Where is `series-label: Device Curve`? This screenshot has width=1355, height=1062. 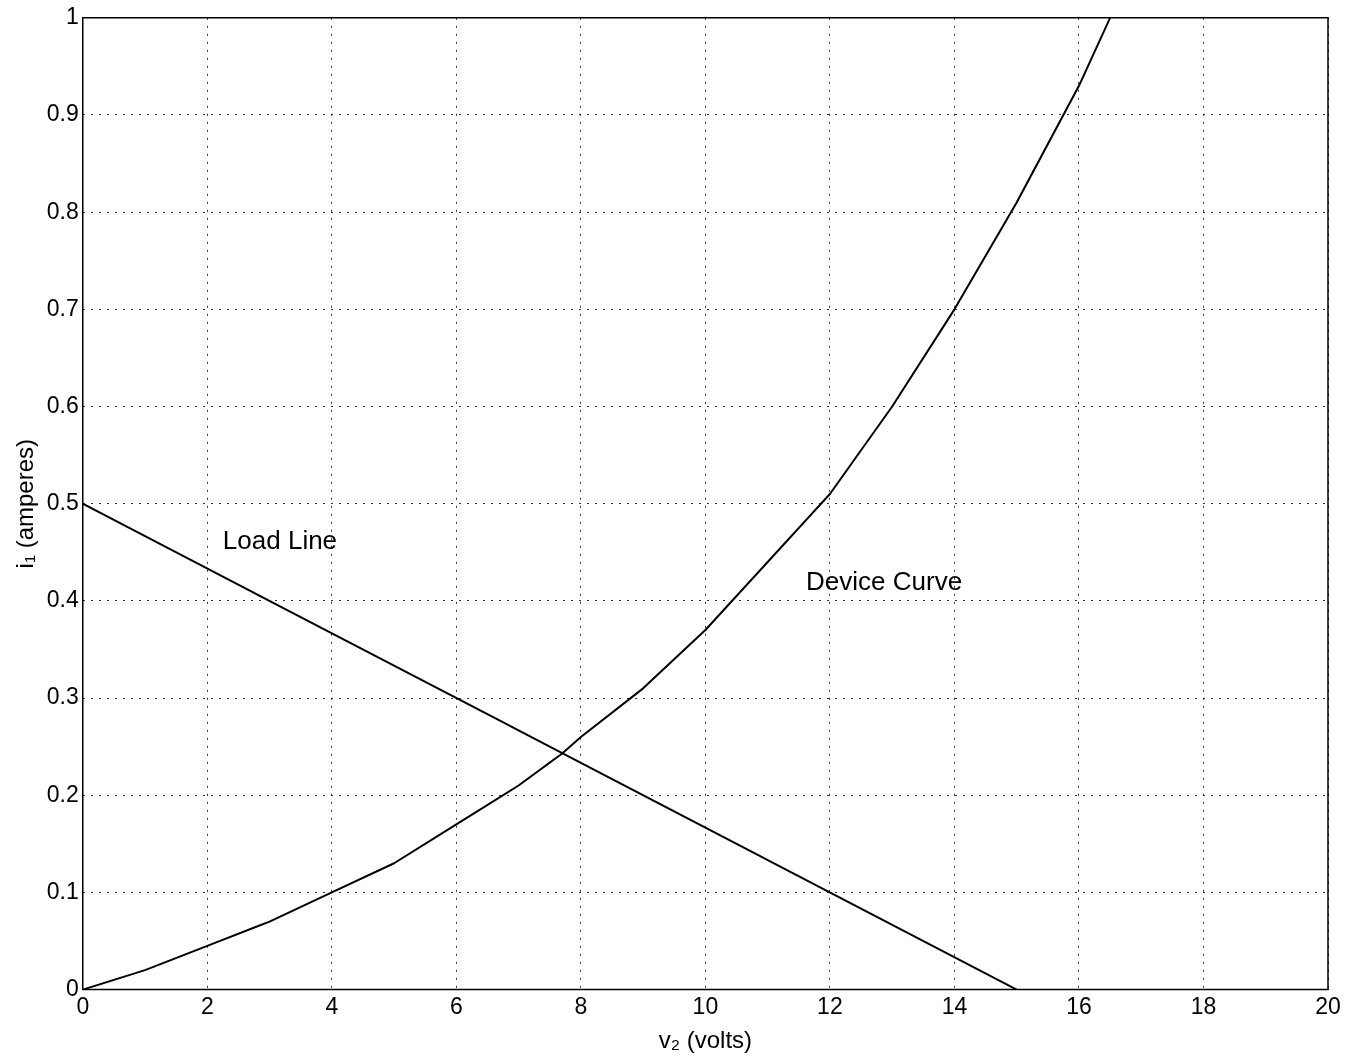
series-label: Device Curve is located at coordinates (884, 581).